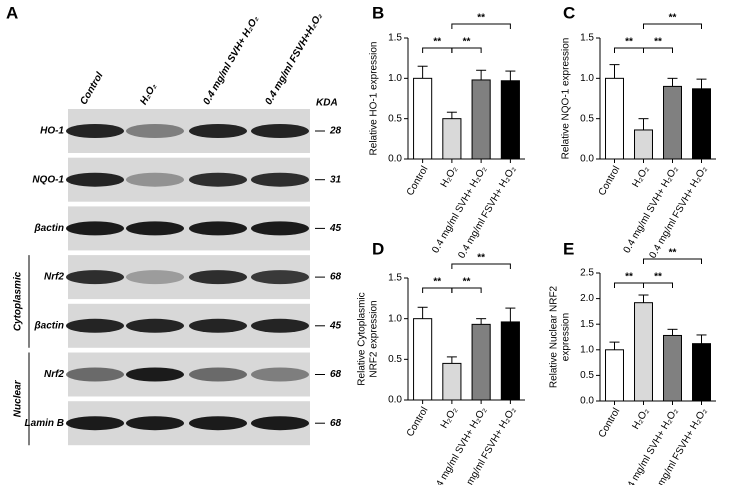 This screenshot has width=740, height=485. I want to click on y-tick-label: 2.0, so click(587, 298).